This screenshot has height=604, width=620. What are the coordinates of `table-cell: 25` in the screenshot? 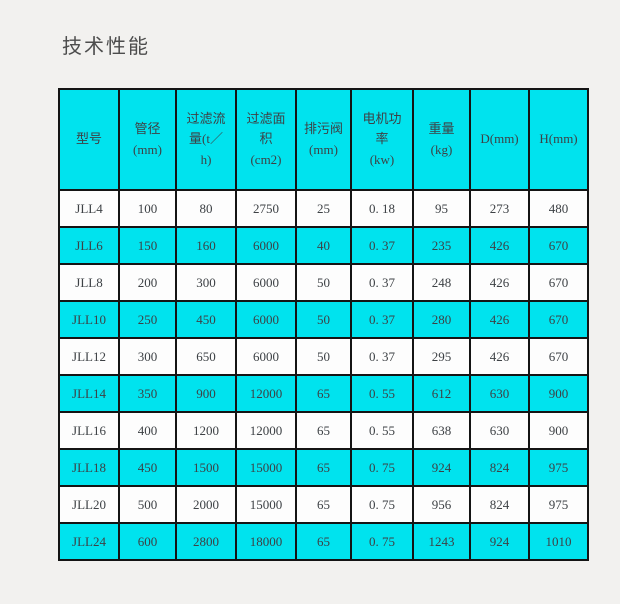 It's located at (323, 208).